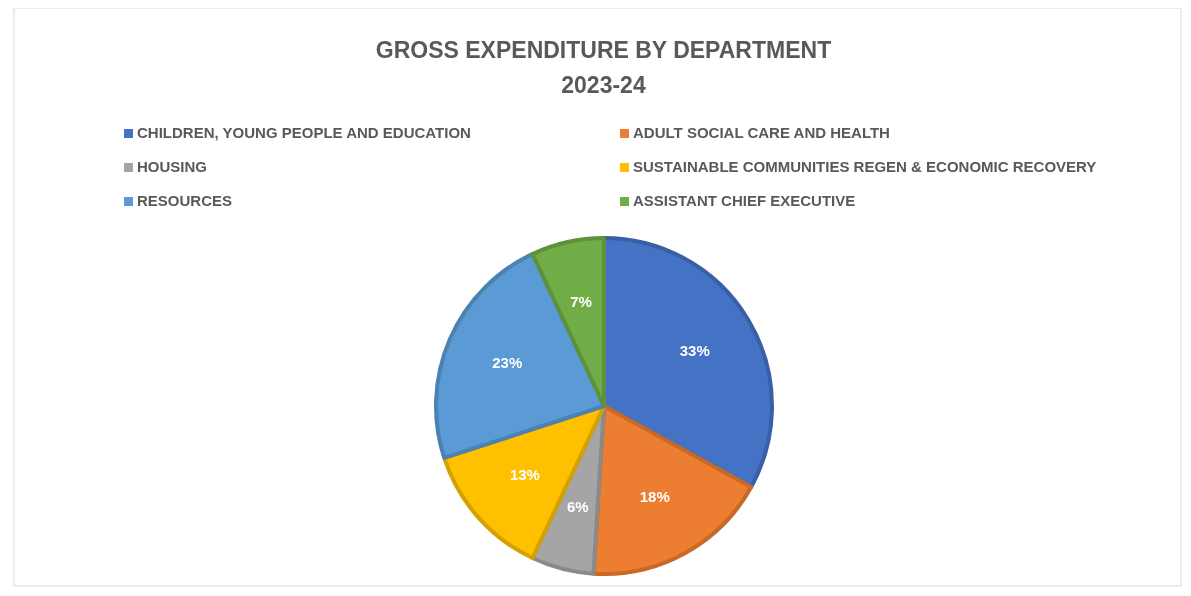 The height and width of the screenshot is (596, 1191). What do you see at coordinates (694, 351) in the screenshot?
I see `data-label: 33%` at bounding box center [694, 351].